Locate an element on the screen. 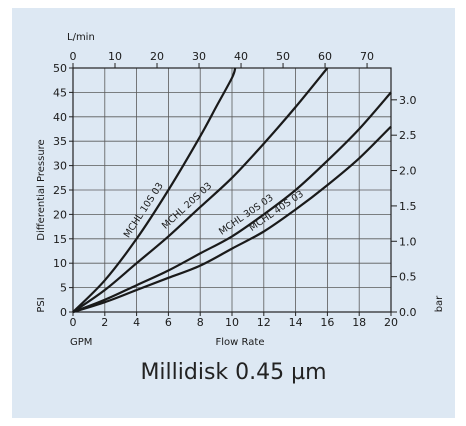 Image resolution: width=466 pixels, height=426 pixels. x-axis-title: Flow Rate is located at coordinates (240, 342).